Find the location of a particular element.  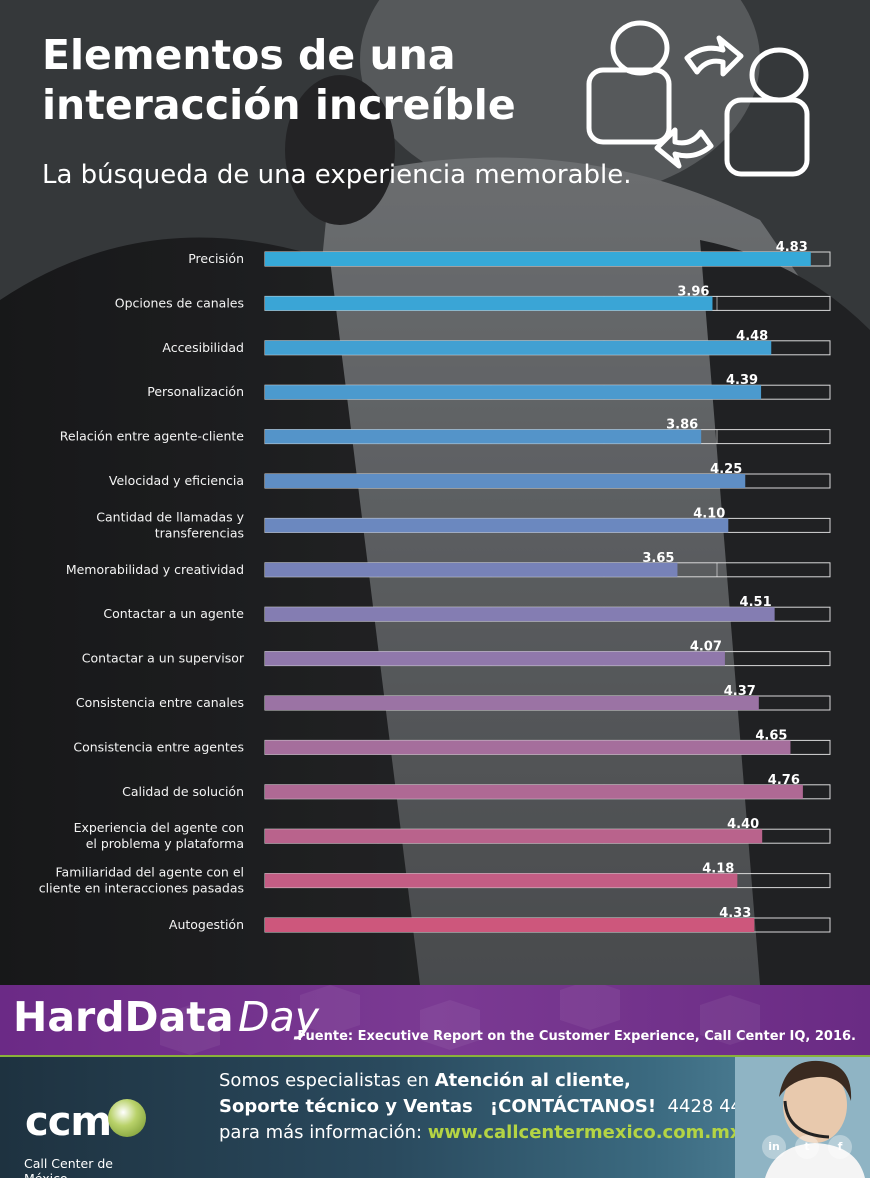

value-label: 4.07 is located at coordinates (706, 647).